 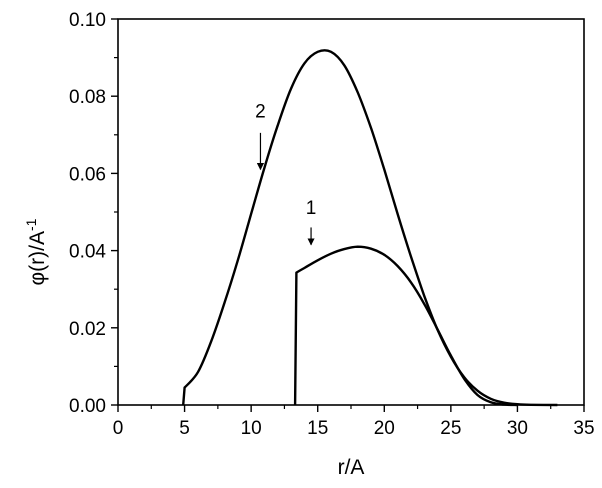 I want to click on y-tick-label: 0.08, so click(x=87, y=97).